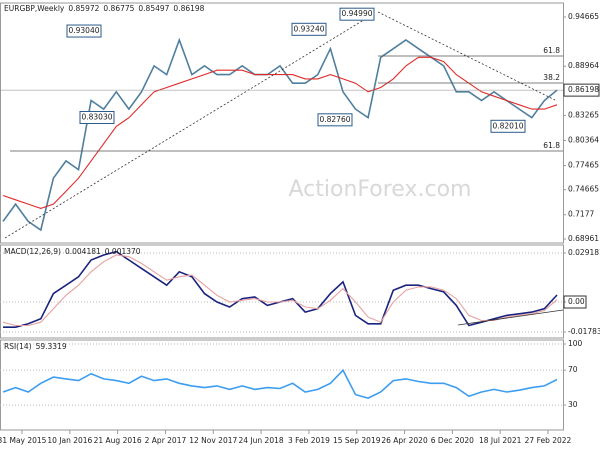  What do you see at coordinates (309, 440) in the screenshot?
I see `x-tick-label: 3 Feb 2019` at bounding box center [309, 440].